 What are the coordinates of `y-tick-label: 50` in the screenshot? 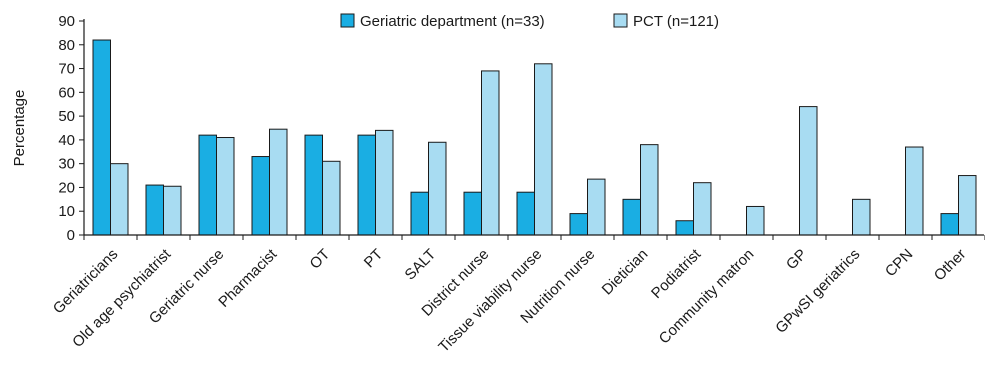 It's located at (66, 116).